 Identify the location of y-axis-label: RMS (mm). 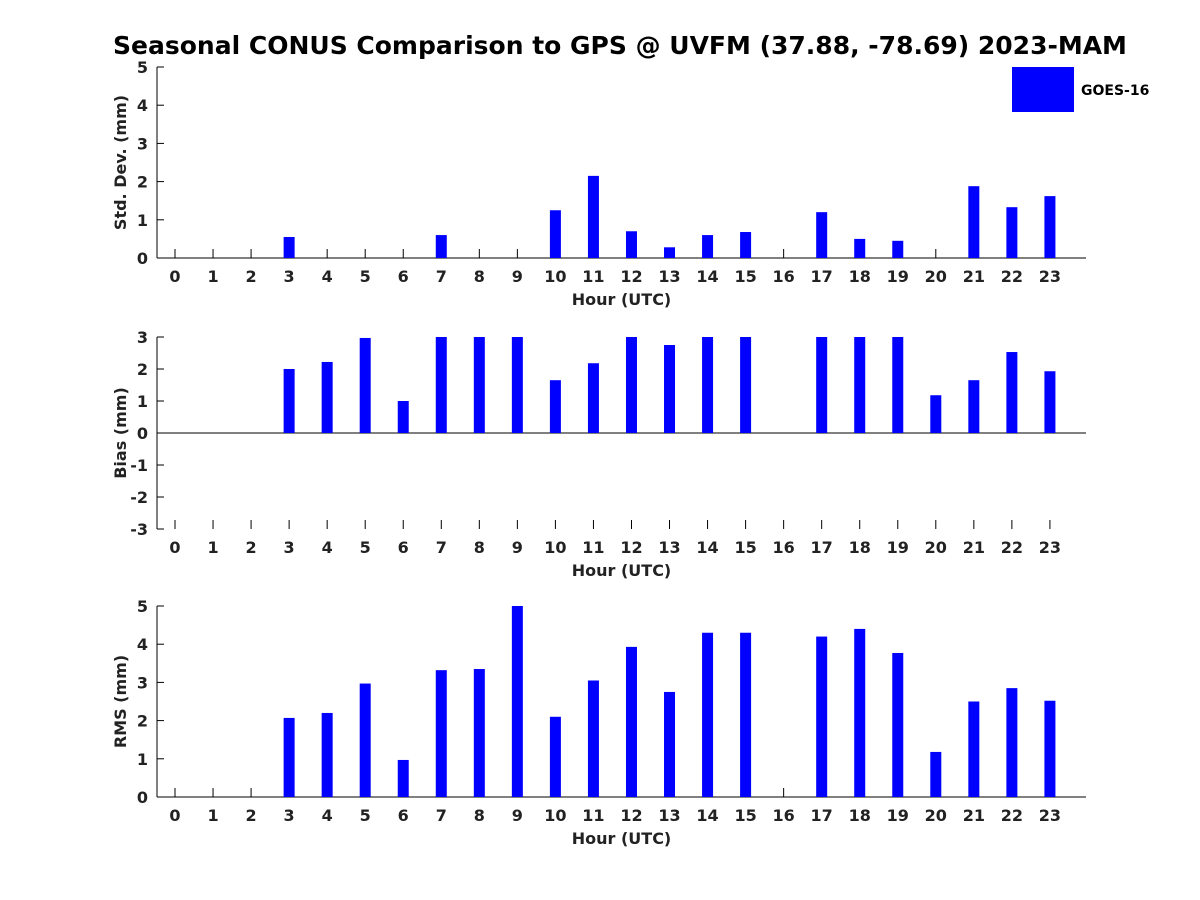
(120, 701).